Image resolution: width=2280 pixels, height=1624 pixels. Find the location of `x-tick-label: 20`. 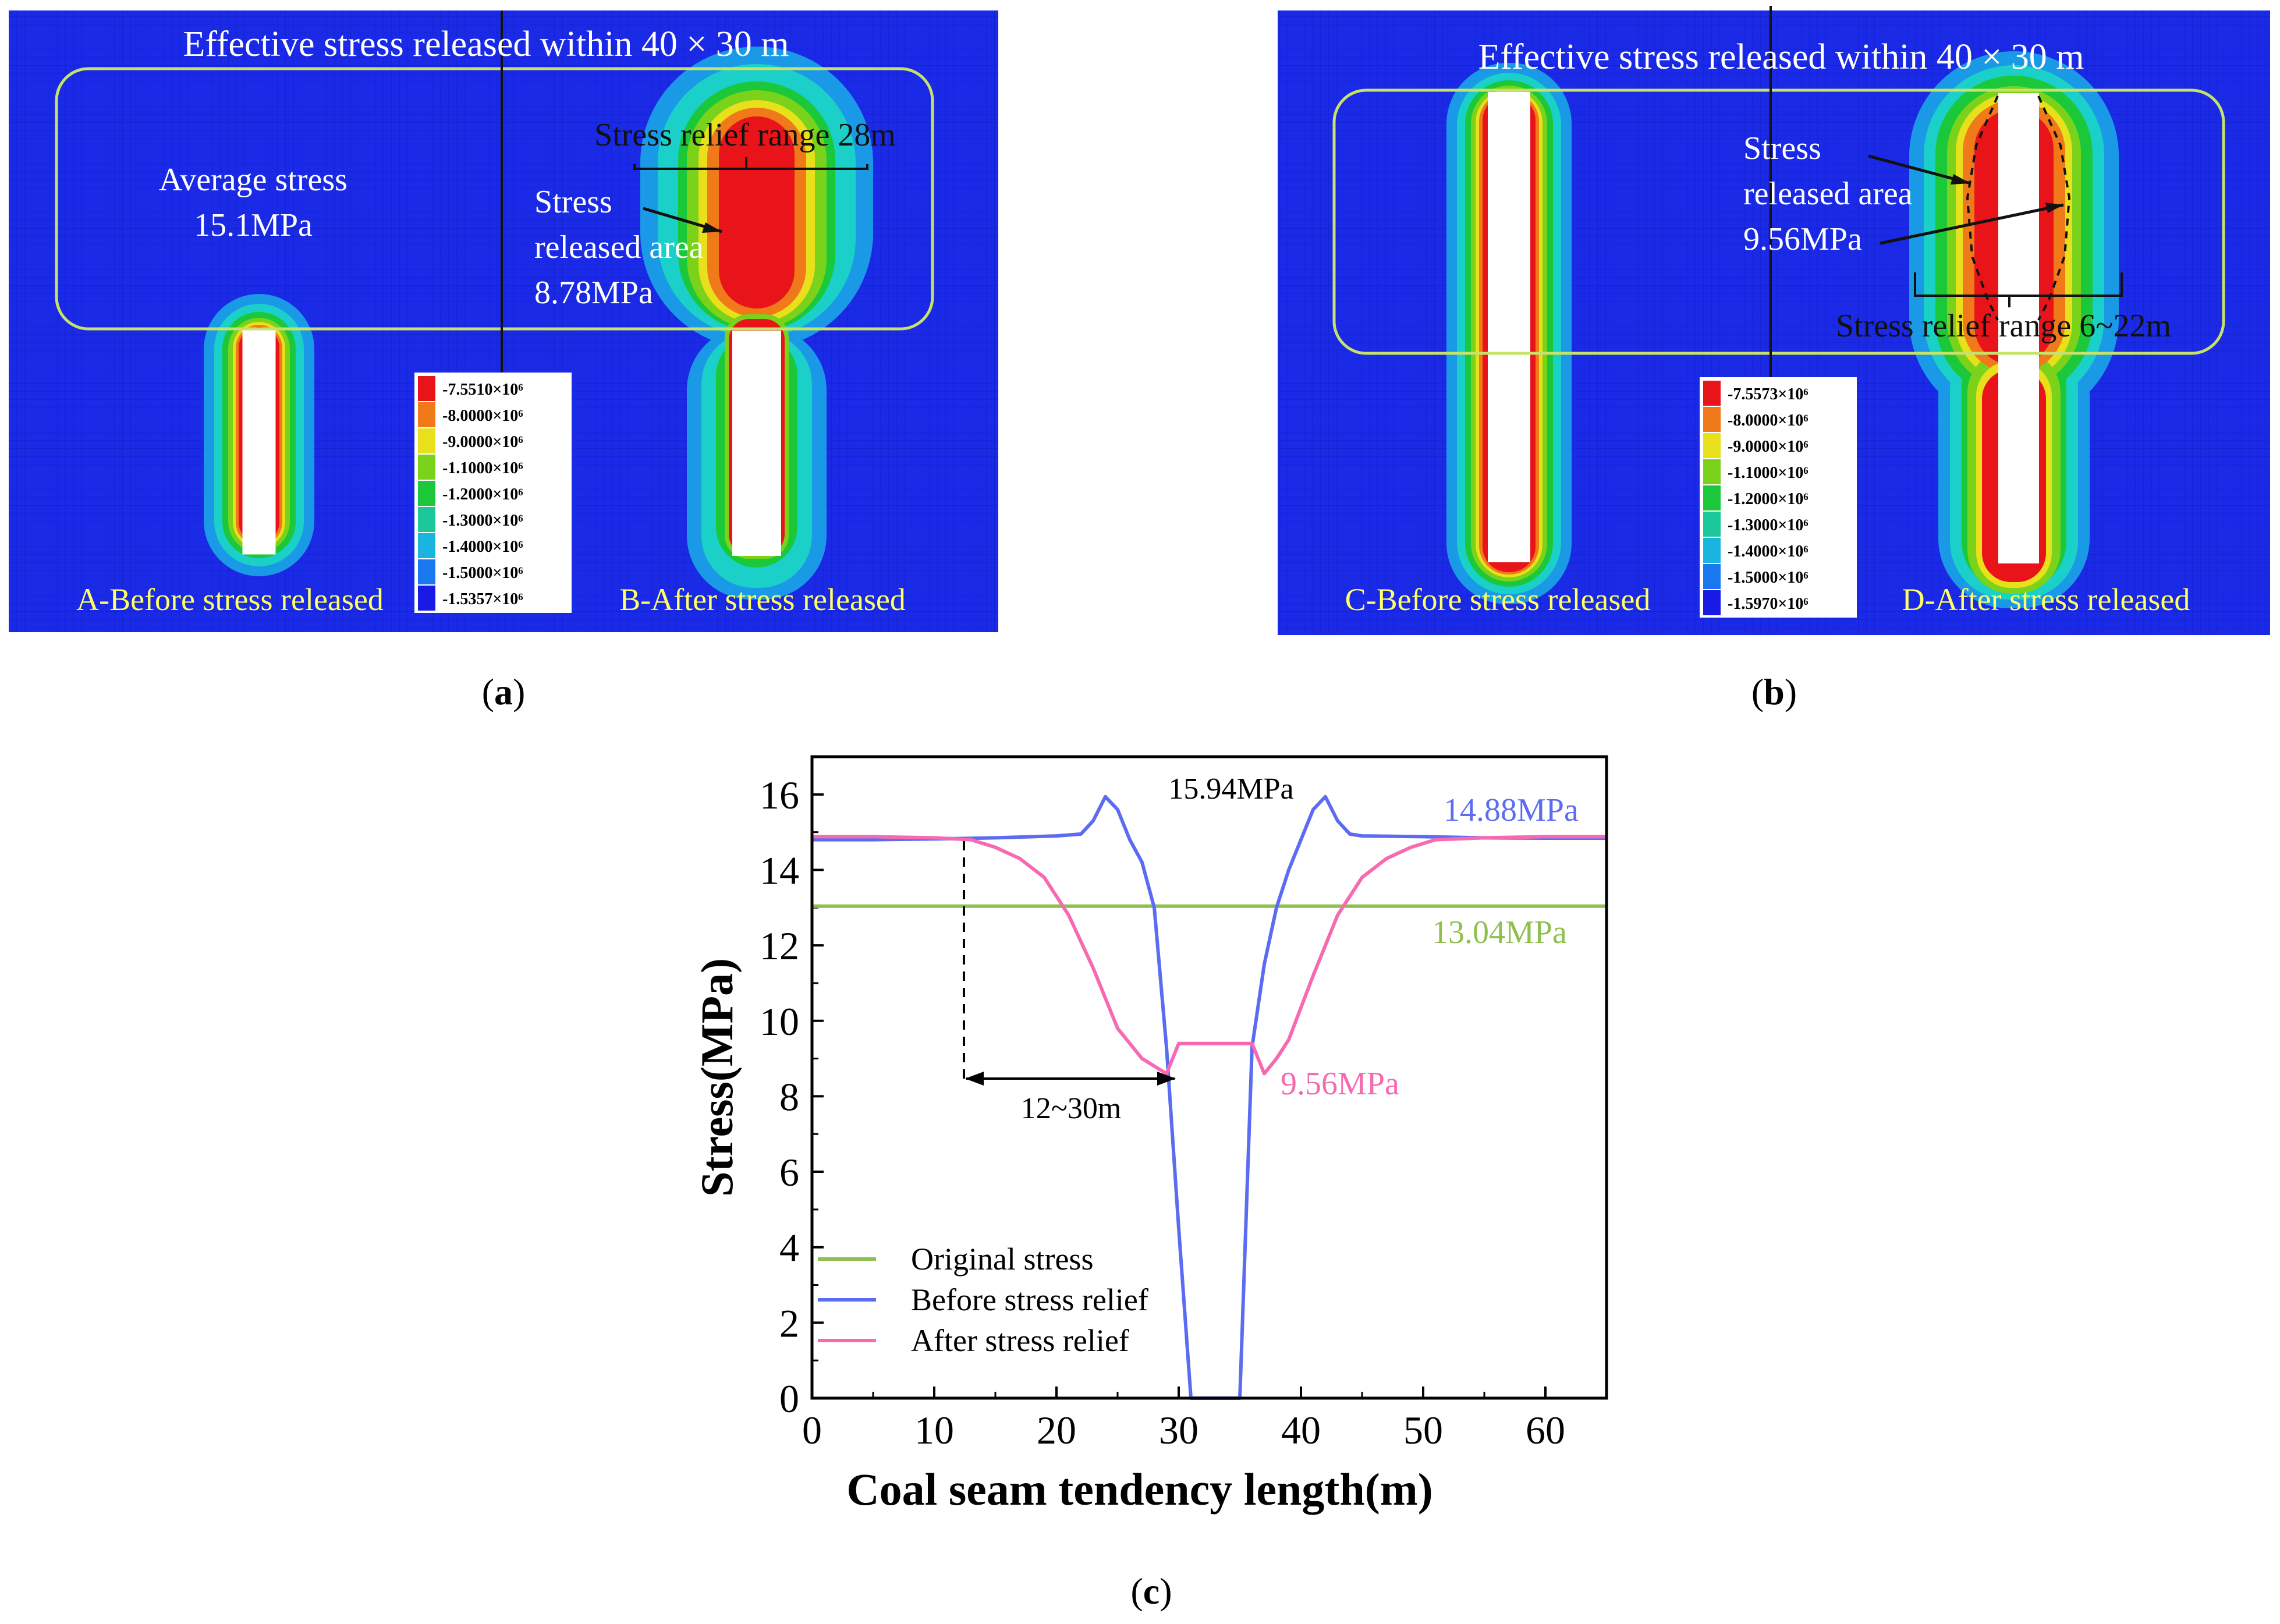

x-tick-label: 20 is located at coordinates (1056, 1430).